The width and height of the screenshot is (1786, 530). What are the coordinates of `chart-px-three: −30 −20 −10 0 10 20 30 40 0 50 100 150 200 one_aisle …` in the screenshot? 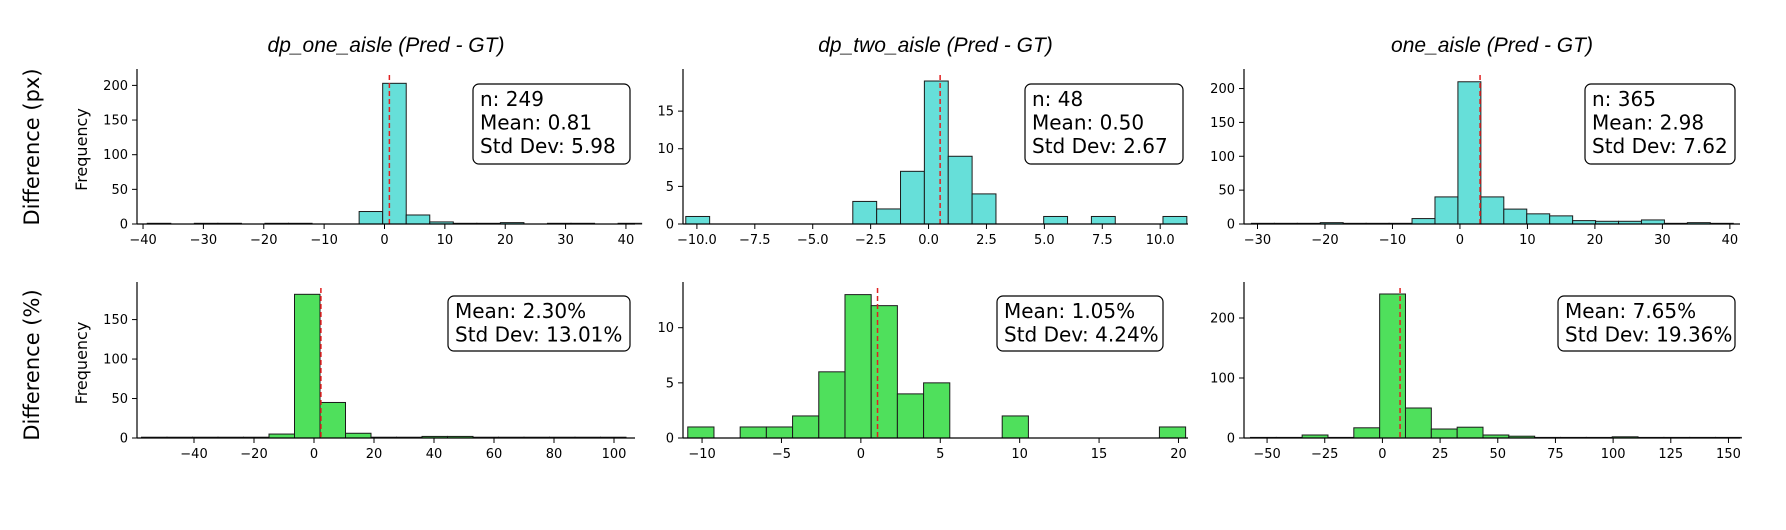 It's located at (1475, 141).